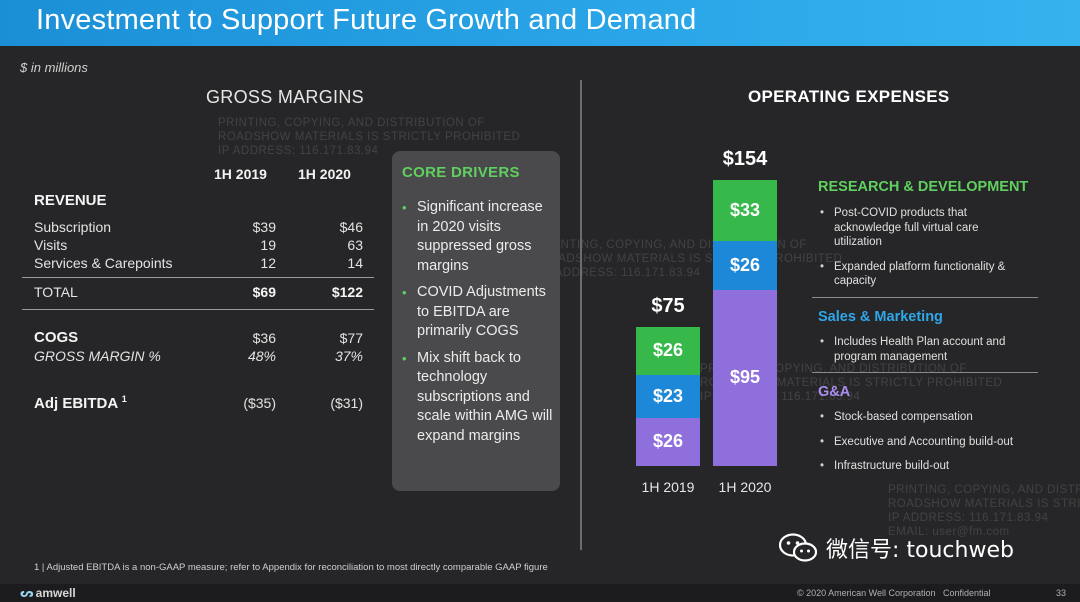  I want to click on column-header-2020: 1H 2020, so click(324, 174).